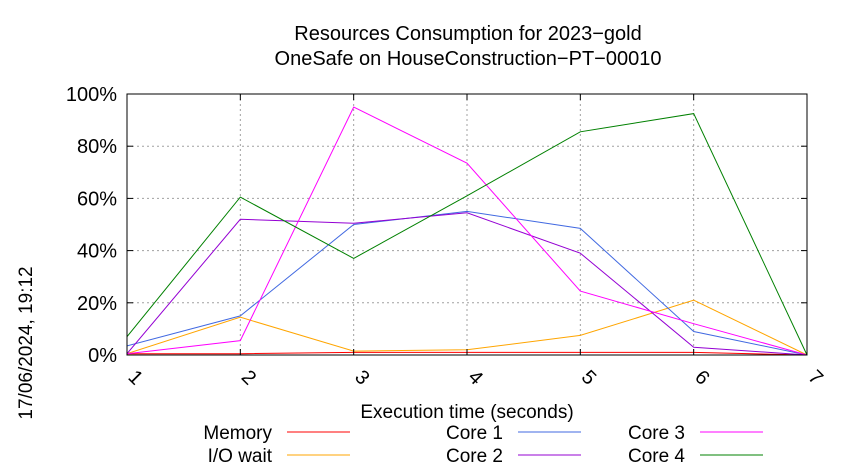 This screenshot has height=475, width=850. What do you see at coordinates (815, 377) in the screenshot?
I see `x-tick-label: 7` at bounding box center [815, 377].